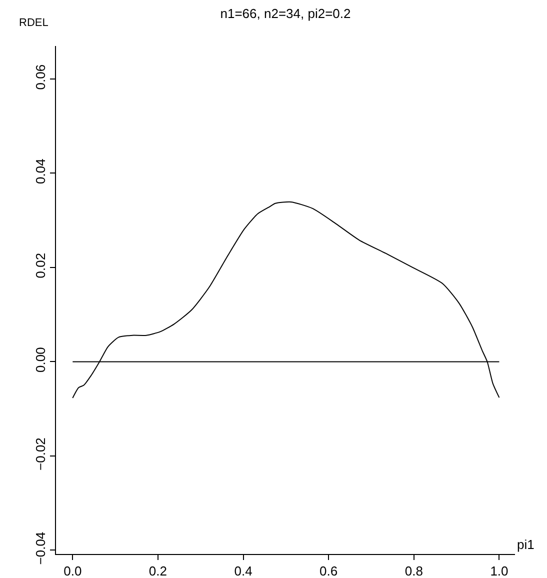 Image resolution: width=547 pixels, height=578 pixels. What do you see at coordinates (40, 77) in the screenshot?
I see `y-tick-label: 0.06` at bounding box center [40, 77].